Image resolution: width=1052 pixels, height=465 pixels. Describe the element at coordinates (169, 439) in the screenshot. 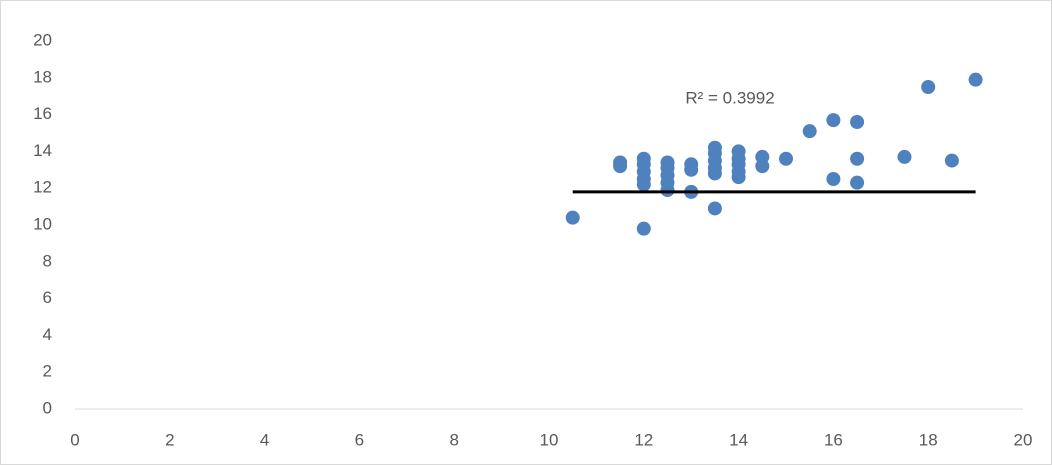

I see `x-tick-label: 2` at that location.